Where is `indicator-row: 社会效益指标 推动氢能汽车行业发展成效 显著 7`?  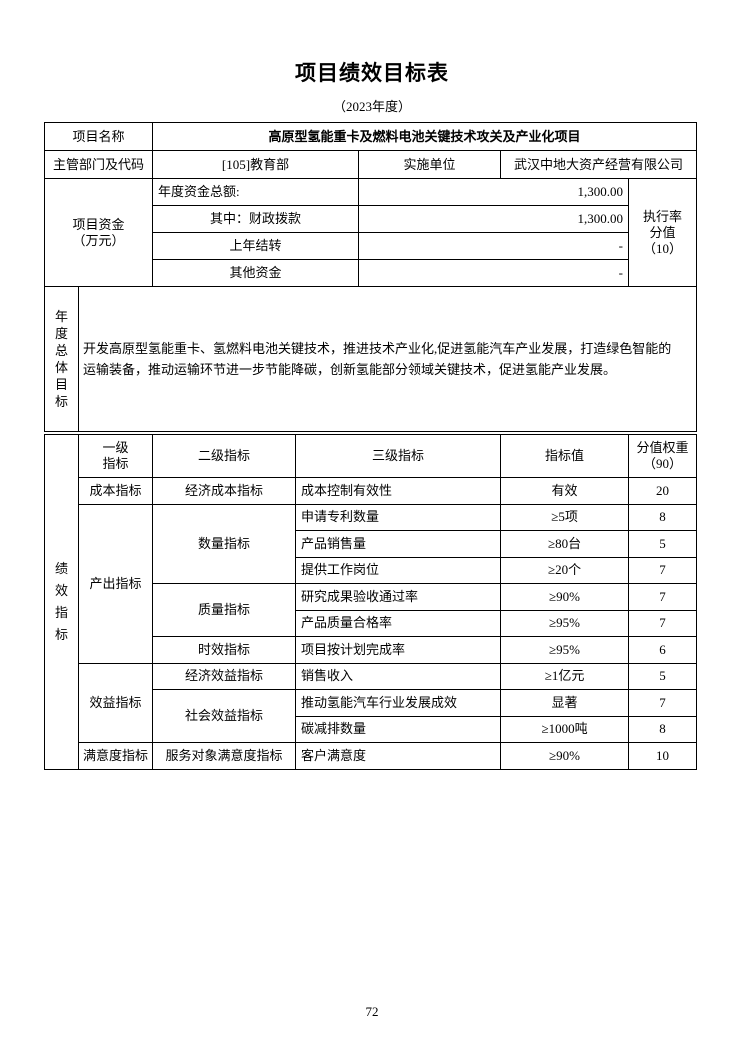
indicator-row: 社会效益指标 推动氢能汽车行业发展成效 显著 7 is located at coordinates (371, 716).